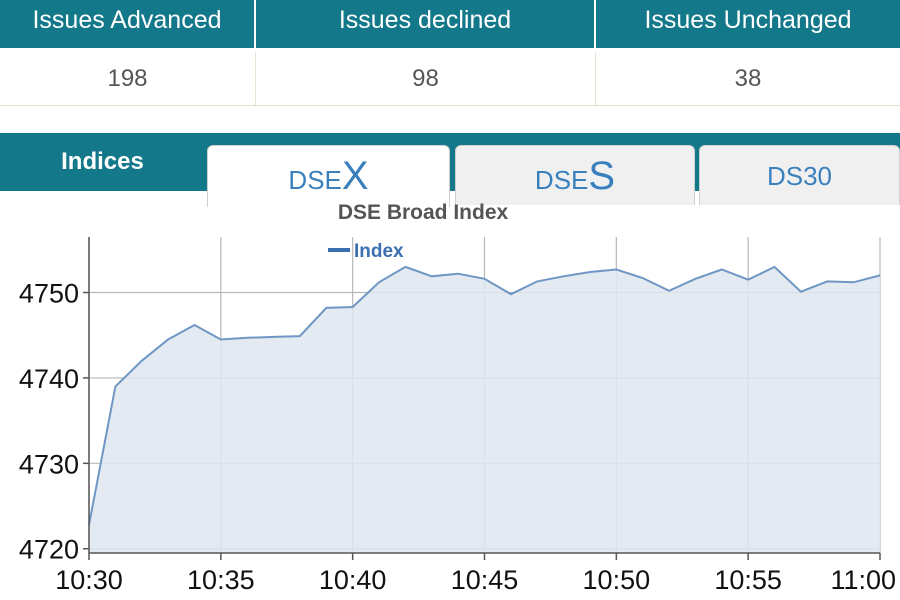 The image size is (900, 600). I want to click on x-tick-label: 10:30, so click(89, 580).